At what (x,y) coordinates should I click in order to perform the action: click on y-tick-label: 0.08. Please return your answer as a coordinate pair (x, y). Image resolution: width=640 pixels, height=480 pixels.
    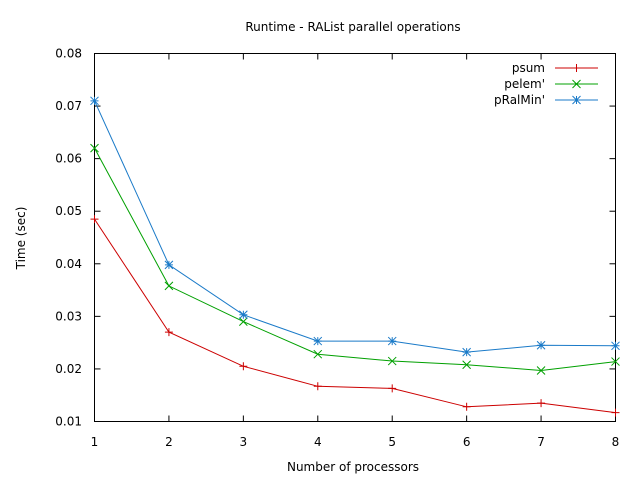
    Looking at the image, I should click on (68, 54).